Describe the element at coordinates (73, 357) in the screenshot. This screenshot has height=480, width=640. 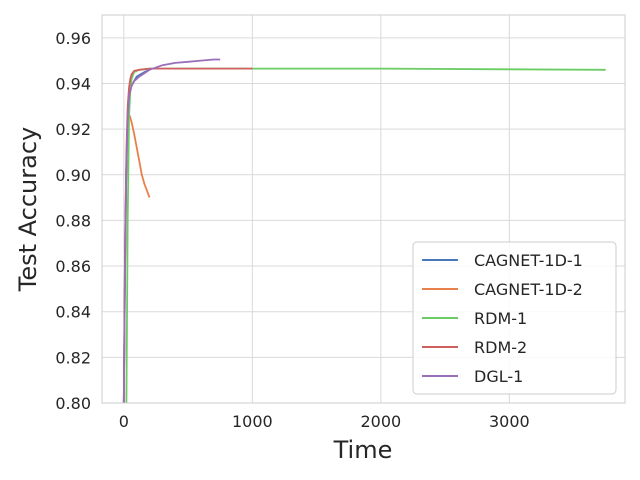
I see `y-tick-label: 0.82` at that location.